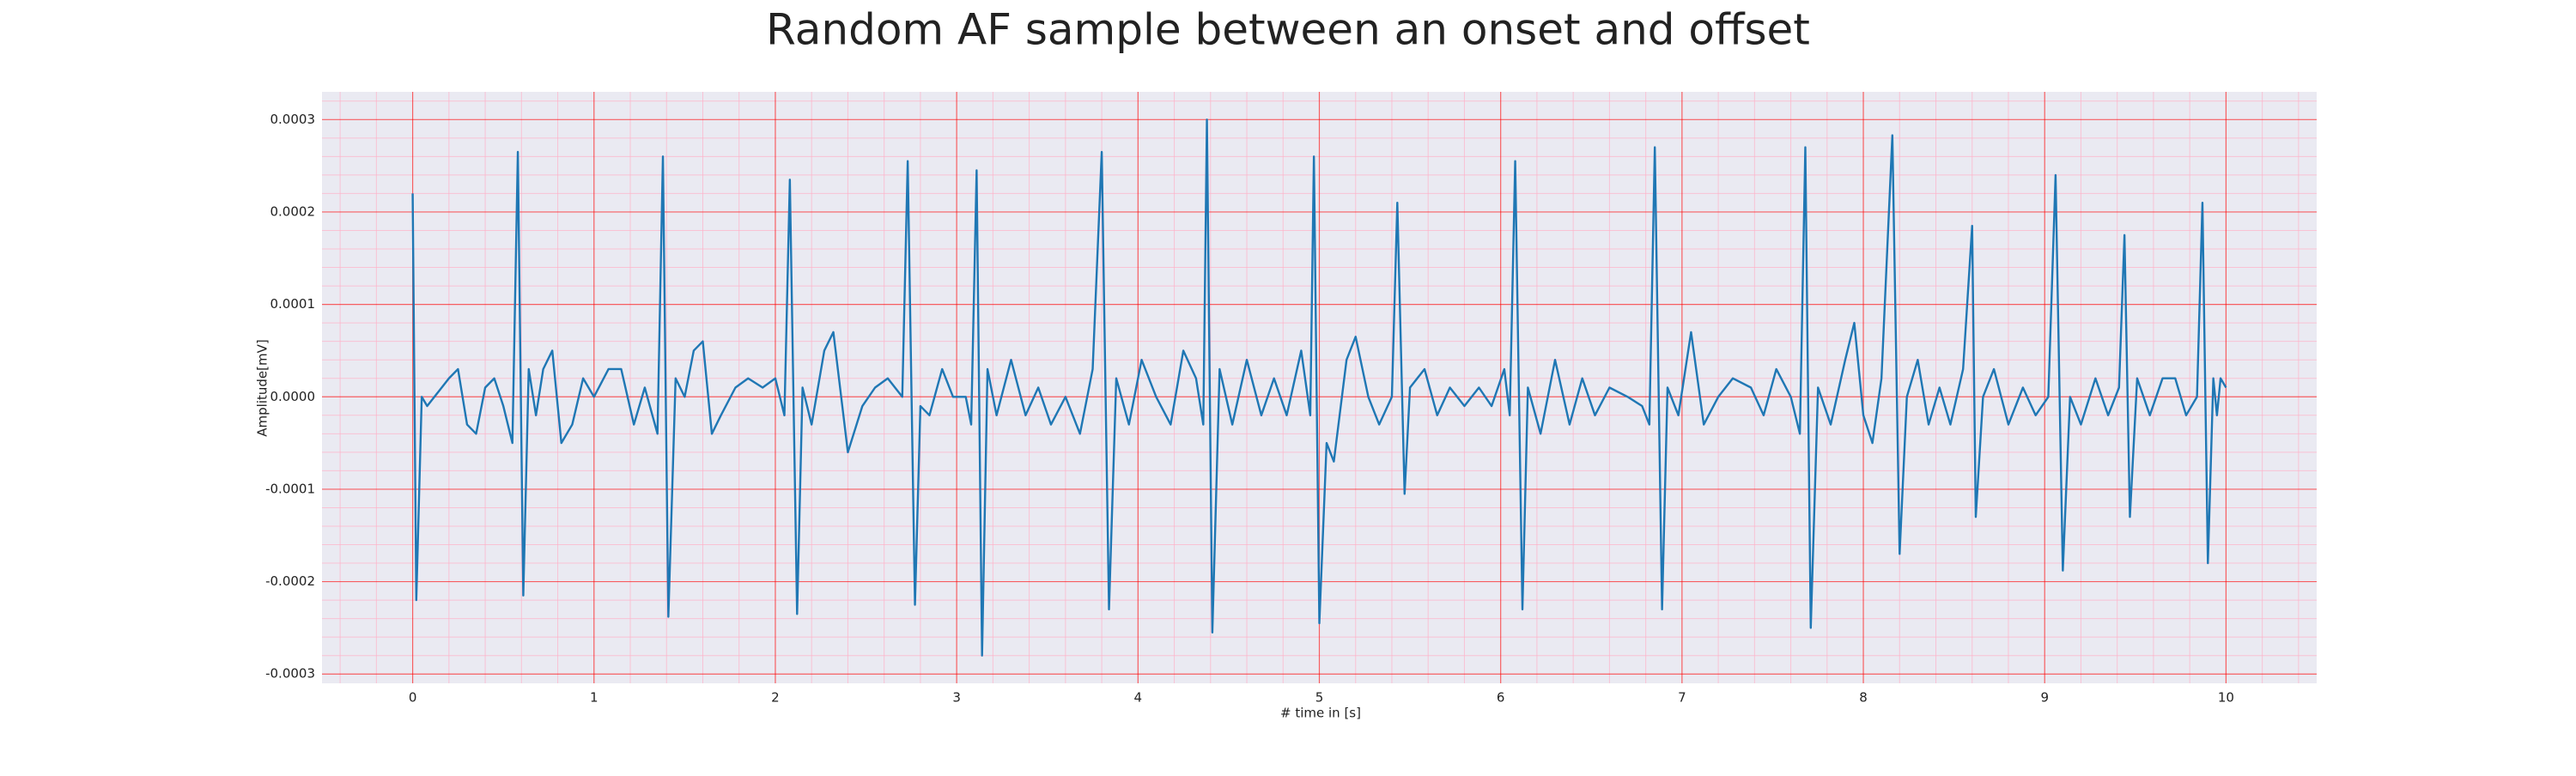 This screenshot has height=776, width=2576. Describe the element at coordinates (293, 304) in the screenshot. I see `y-tick-label: 0.0001` at that location.